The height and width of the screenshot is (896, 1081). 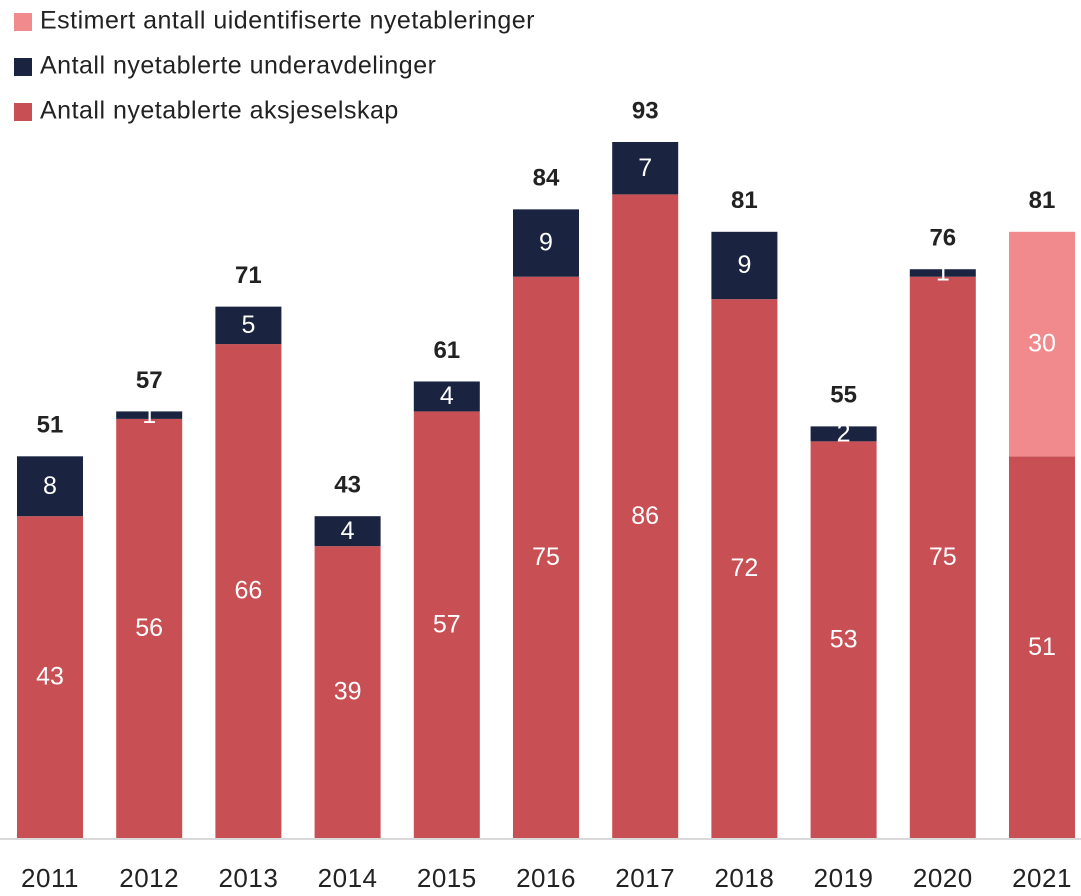 I want to click on total-label: 61, so click(x=446, y=350).